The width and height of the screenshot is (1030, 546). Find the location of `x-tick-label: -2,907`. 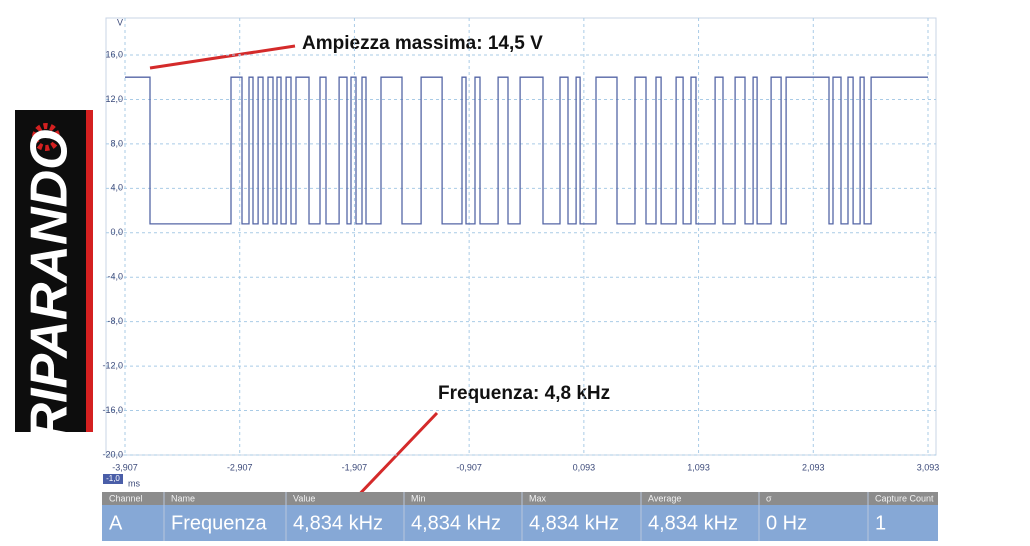

x-tick-label: -2,907 is located at coordinates (240, 467).